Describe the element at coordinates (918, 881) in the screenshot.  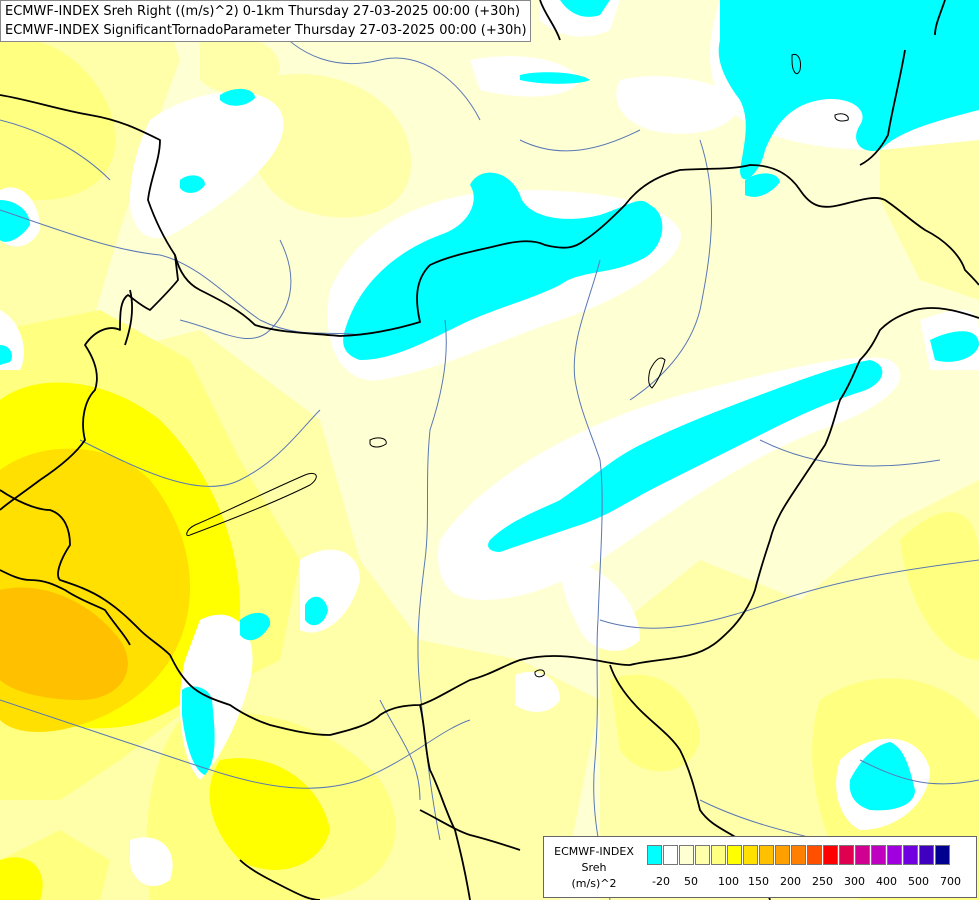
I see `legend-tick-label: 500` at that location.